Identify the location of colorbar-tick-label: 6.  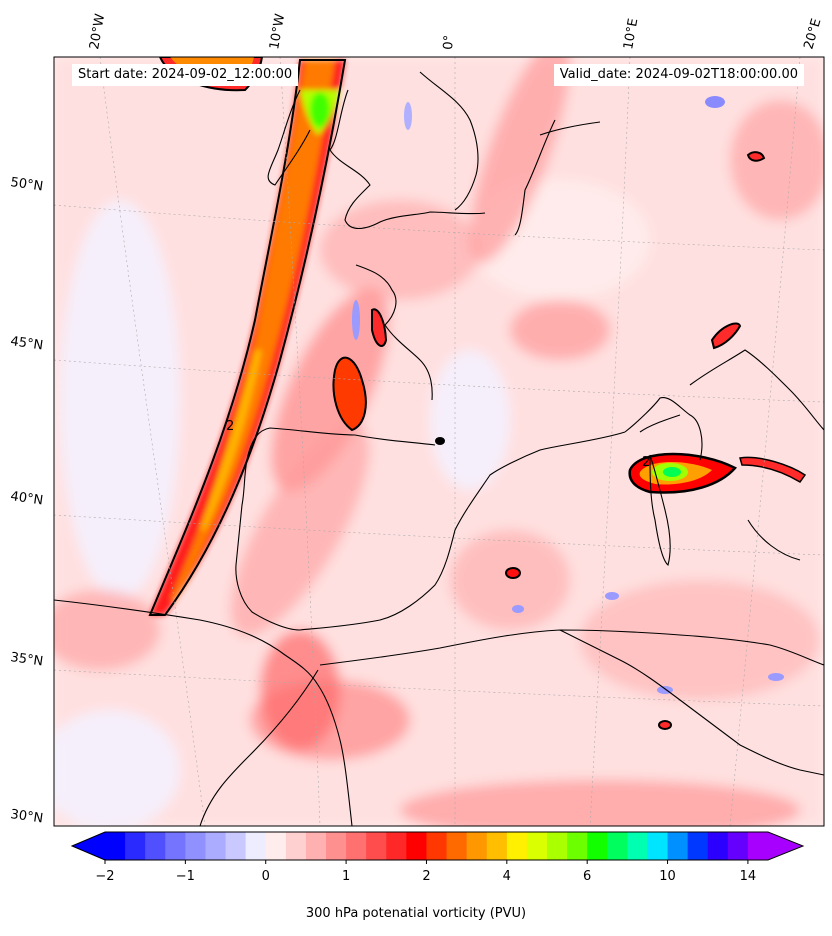
(587, 876).